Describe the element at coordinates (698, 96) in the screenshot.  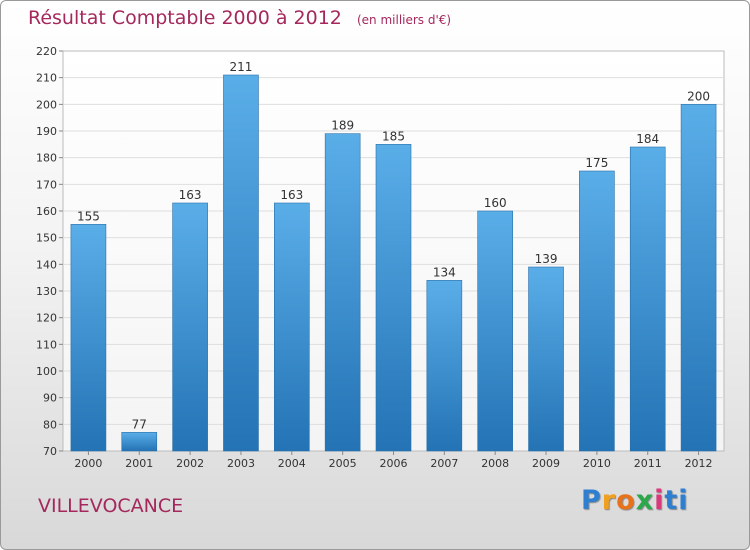
I see `data-label: 200` at that location.